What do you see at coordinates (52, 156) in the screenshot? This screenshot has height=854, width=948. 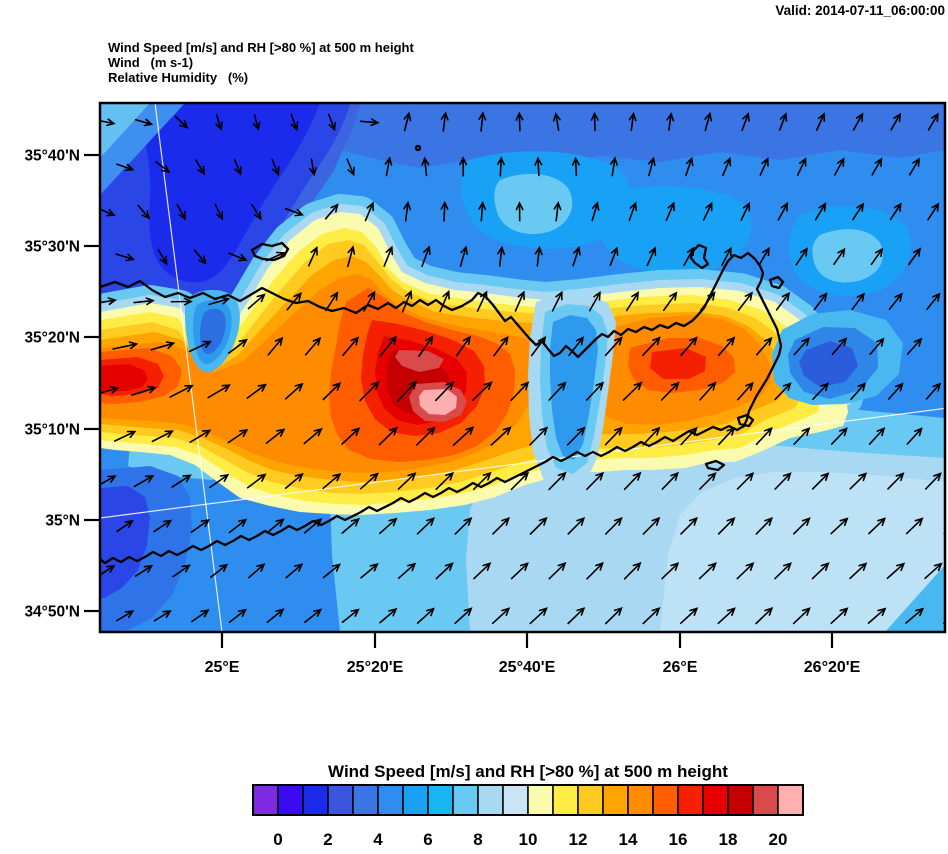 I see `lat-tick-label: 35°40'N` at bounding box center [52, 156].